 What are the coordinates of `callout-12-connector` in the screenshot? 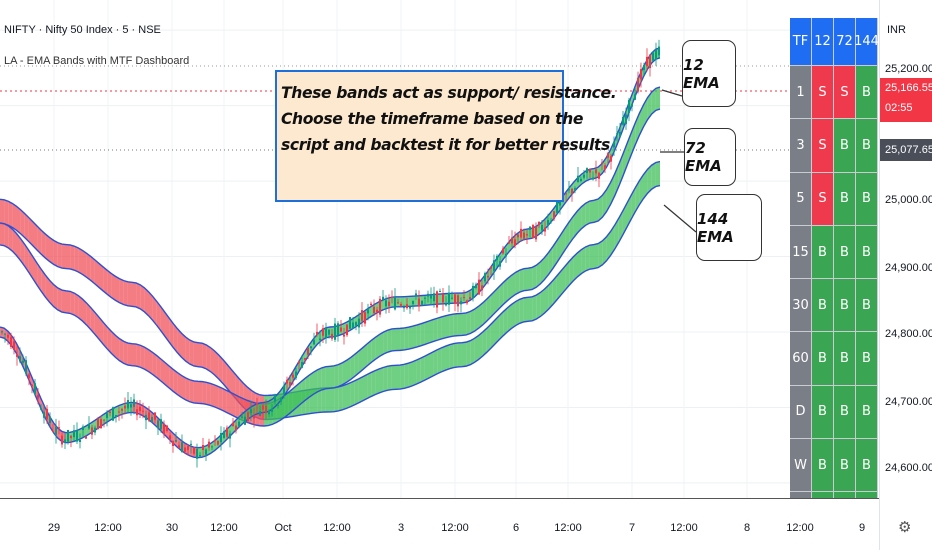 It's located at (672, 93).